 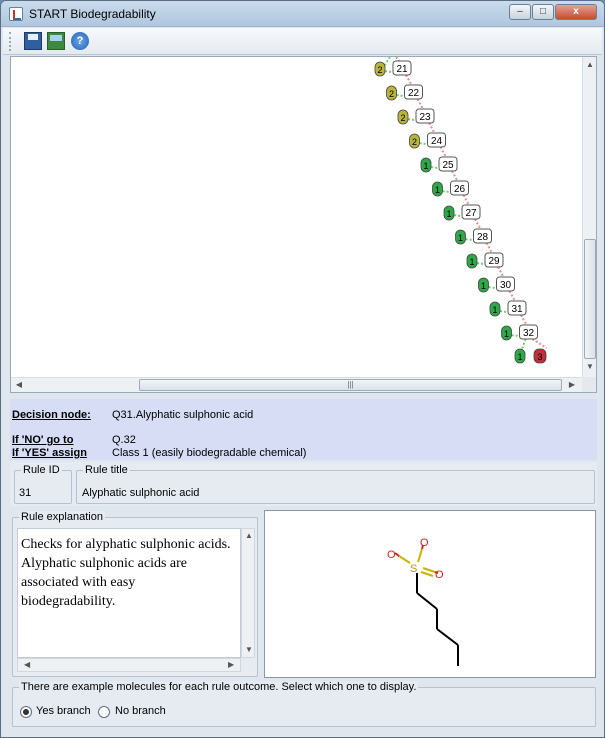 I want to click on question-node-label: 27, so click(x=471, y=213).